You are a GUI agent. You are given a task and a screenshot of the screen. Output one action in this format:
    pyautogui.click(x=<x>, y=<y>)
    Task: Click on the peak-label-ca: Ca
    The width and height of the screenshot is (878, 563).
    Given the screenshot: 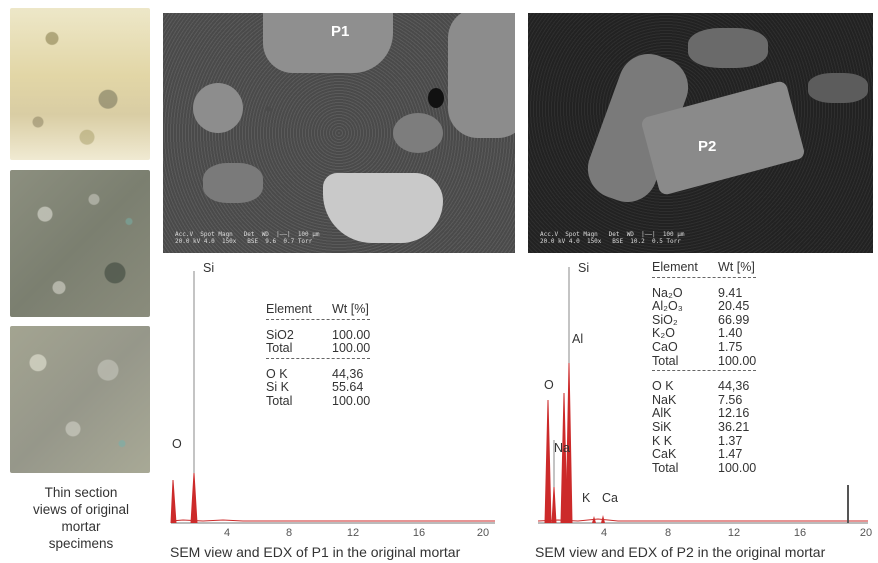 What is the action you would take?
    pyautogui.click(x=610, y=498)
    